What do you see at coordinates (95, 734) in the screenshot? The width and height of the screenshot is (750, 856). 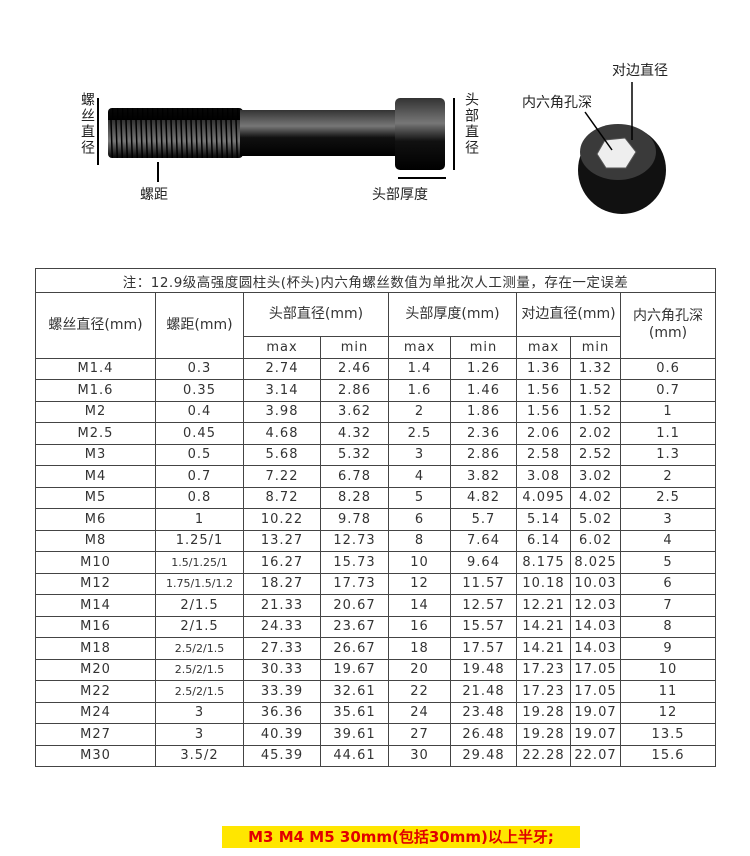 I see `table-cell: M27` at bounding box center [95, 734].